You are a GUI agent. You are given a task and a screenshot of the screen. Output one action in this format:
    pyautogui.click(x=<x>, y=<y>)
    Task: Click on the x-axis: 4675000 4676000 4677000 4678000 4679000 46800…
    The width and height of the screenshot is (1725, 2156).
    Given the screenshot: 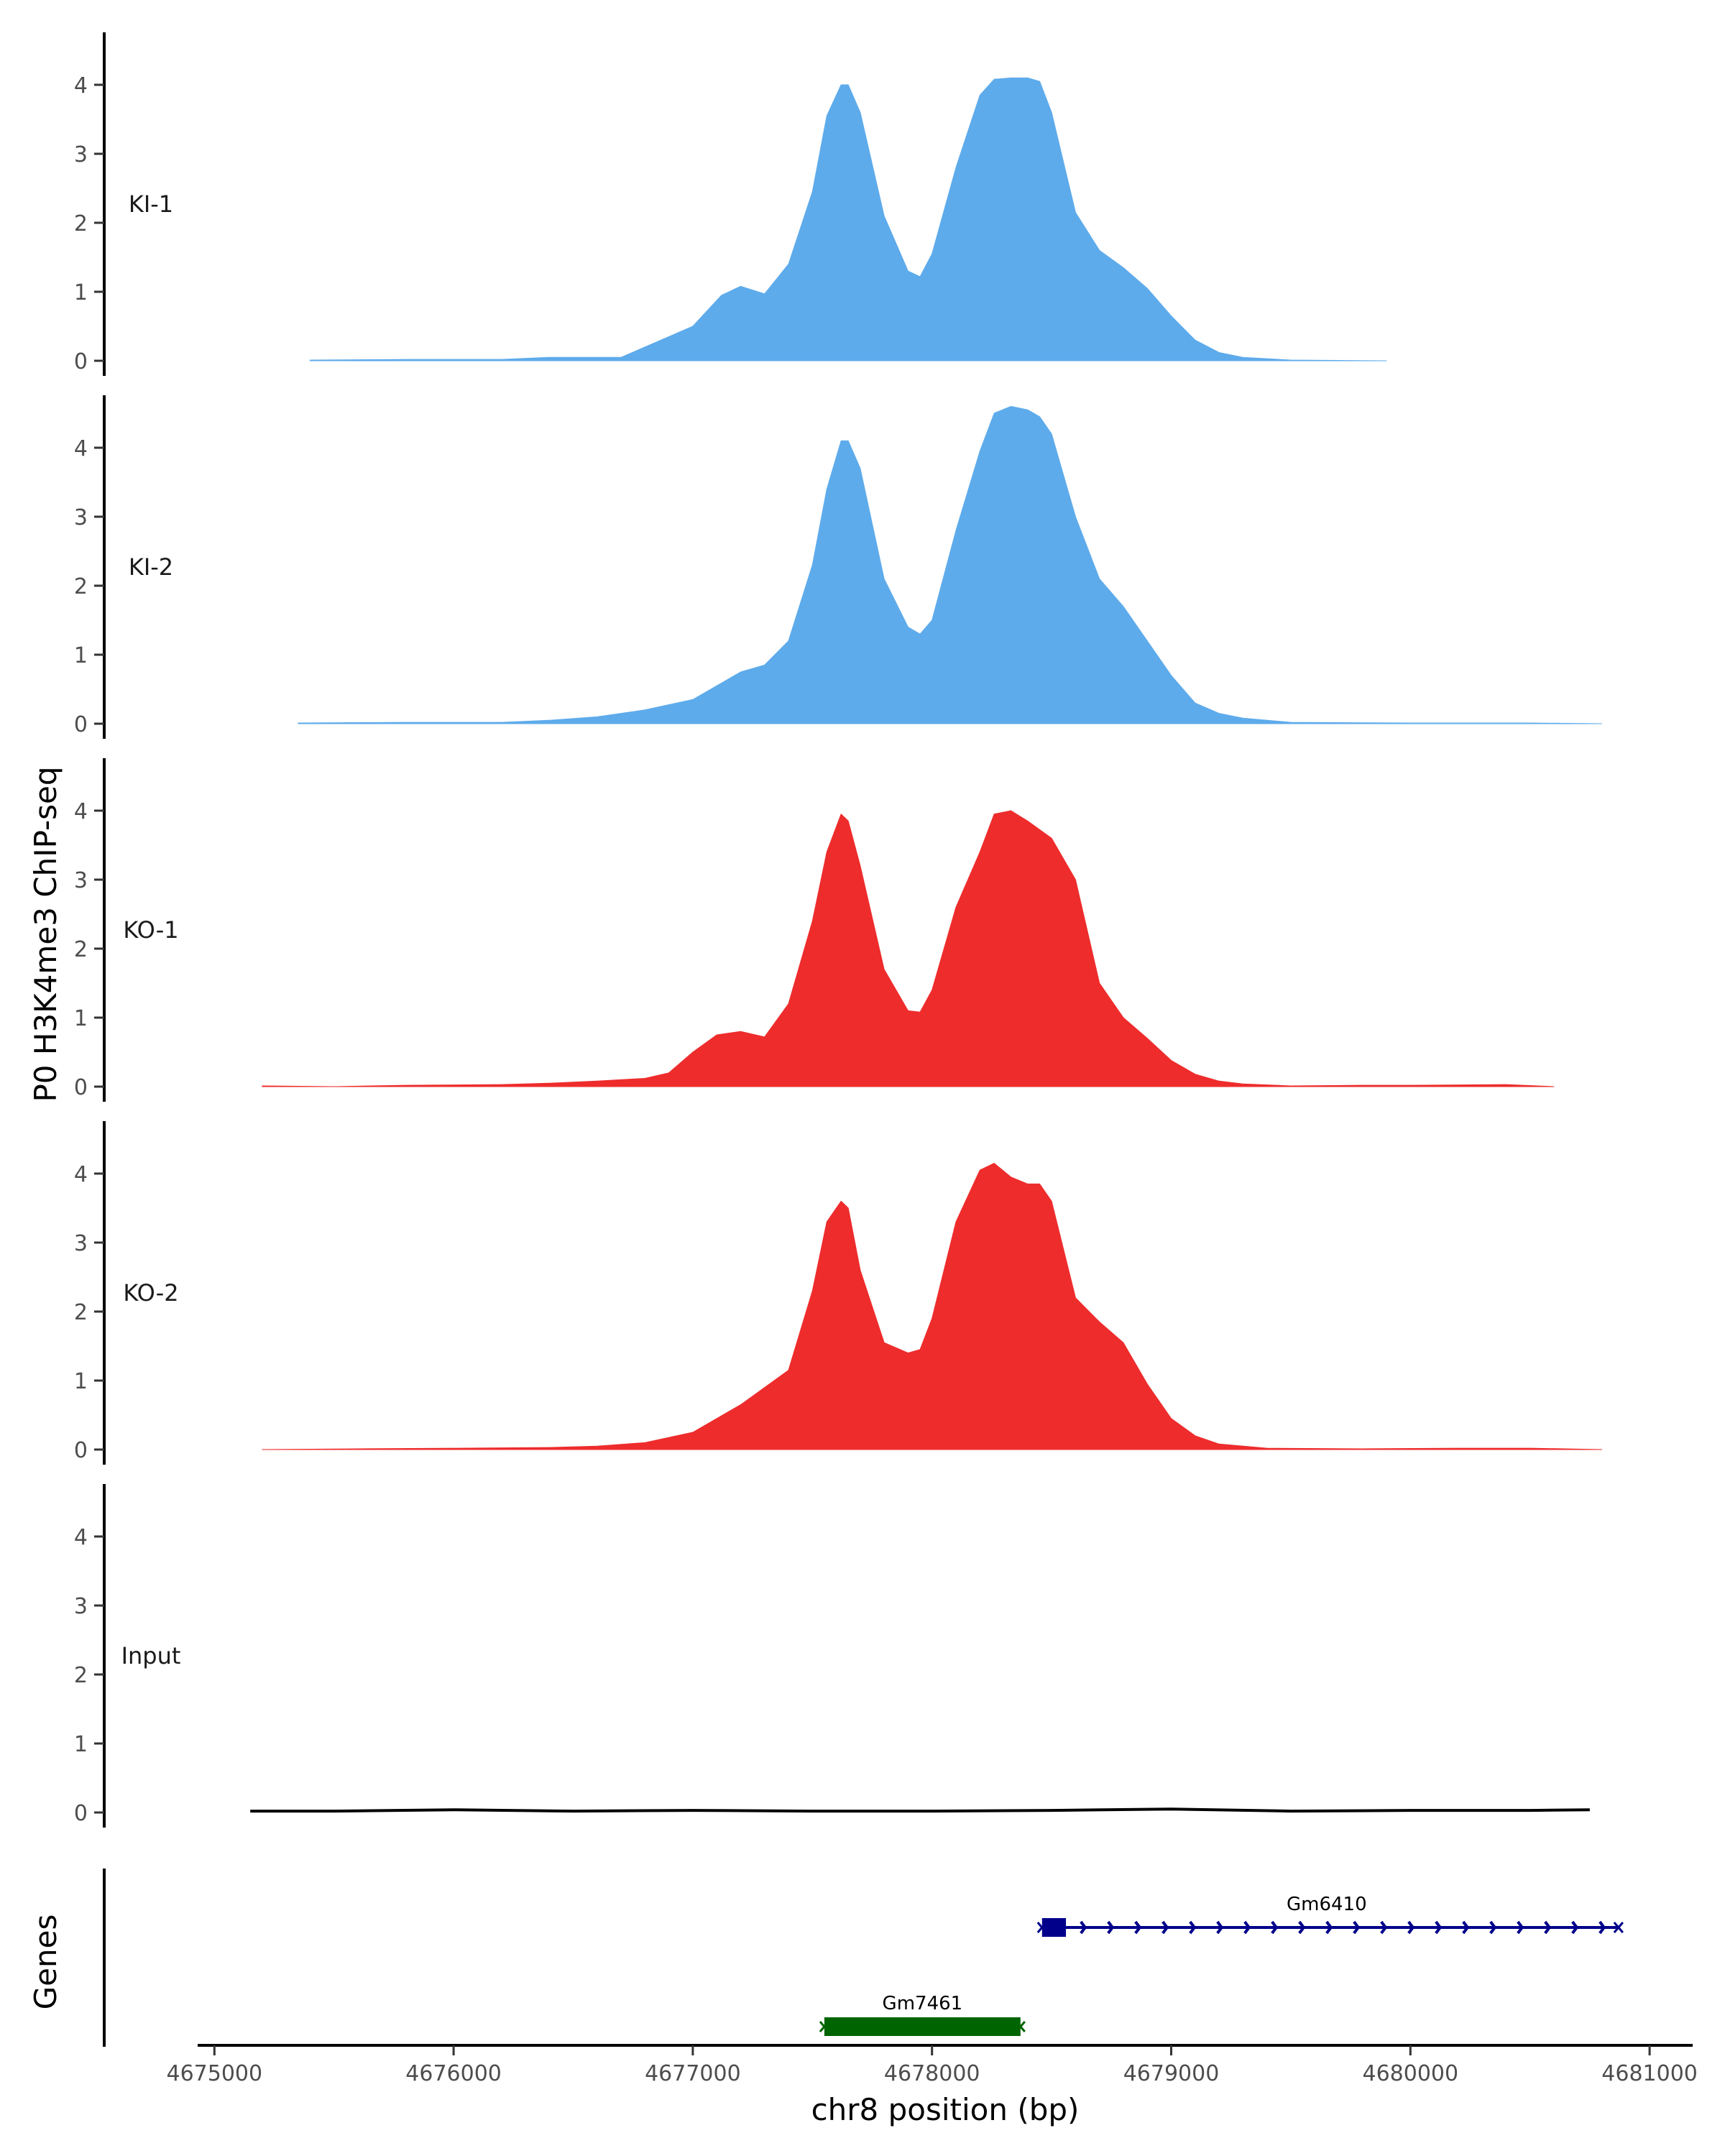 What is the action you would take?
    pyautogui.click(x=932, y=2065)
    